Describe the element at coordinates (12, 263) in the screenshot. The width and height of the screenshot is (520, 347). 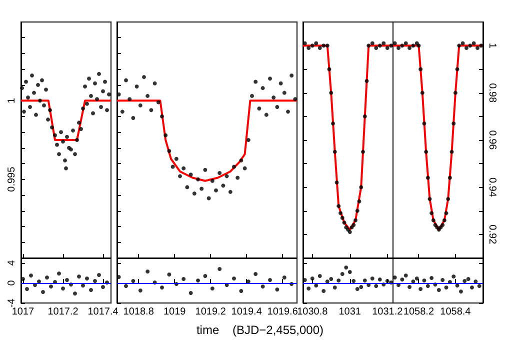
I see `y-tick-label: 4` at that location.